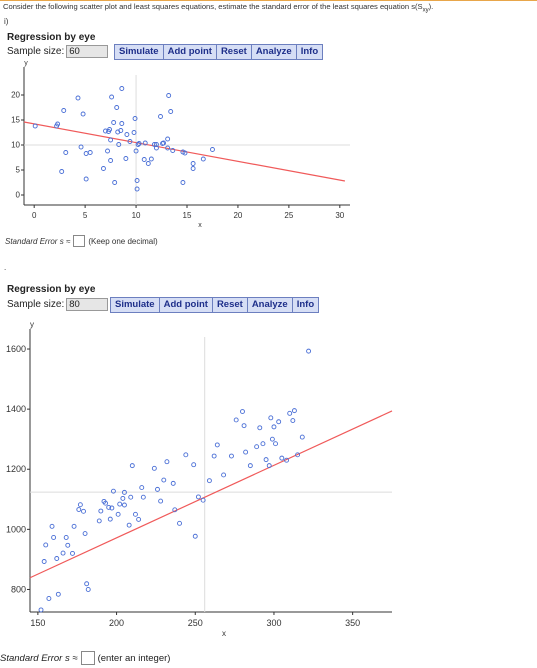 This screenshot has height=668, width=537. What do you see at coordinates (18, 589) in the screenshot?
I see `chart2-y-tick-label: 800` at bounding box center [18, 589].